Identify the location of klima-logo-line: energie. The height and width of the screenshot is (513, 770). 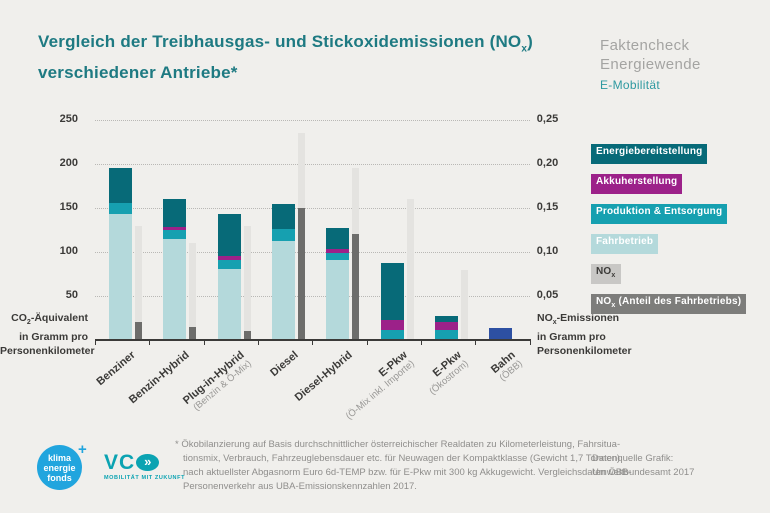
(59, 467).